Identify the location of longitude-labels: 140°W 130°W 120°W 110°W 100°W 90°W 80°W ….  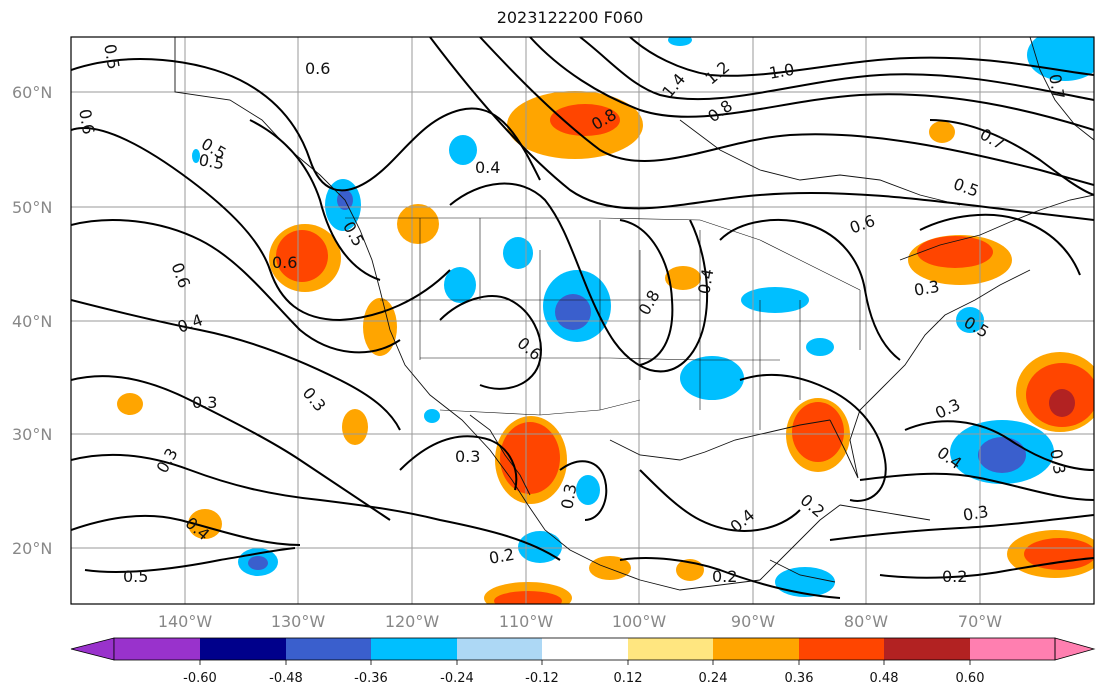
(580, 621).